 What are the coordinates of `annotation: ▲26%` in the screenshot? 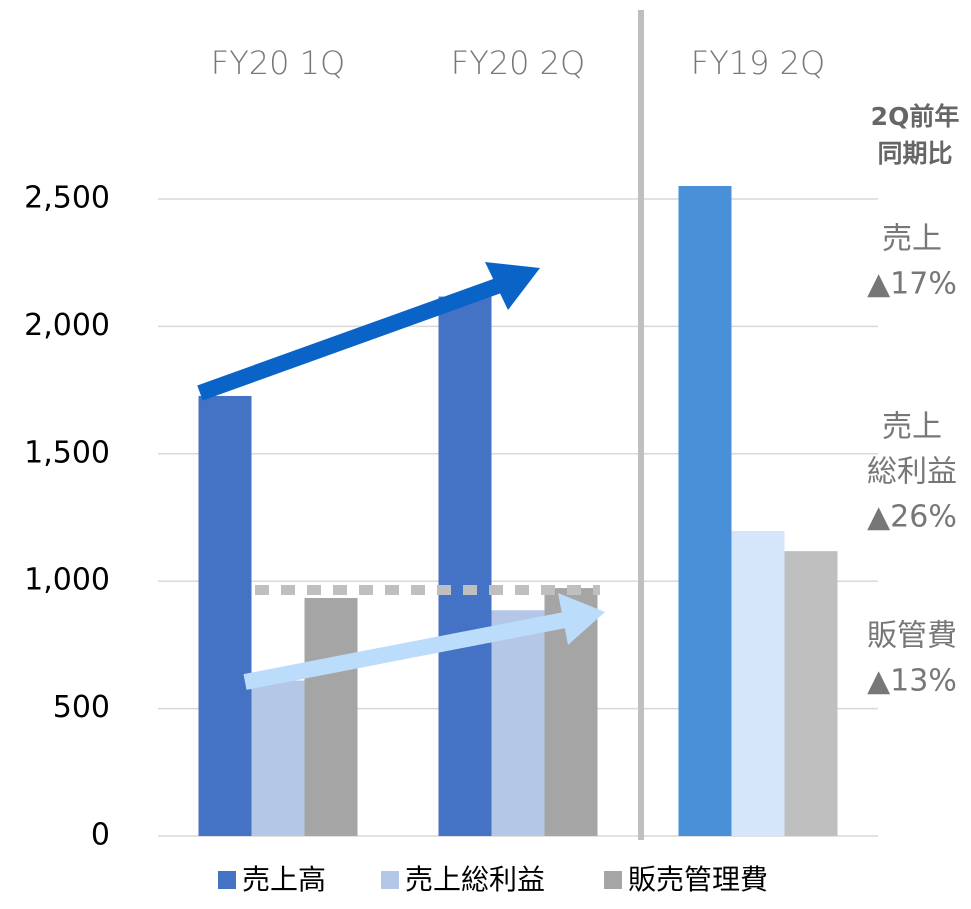 It's located at (912, 517).